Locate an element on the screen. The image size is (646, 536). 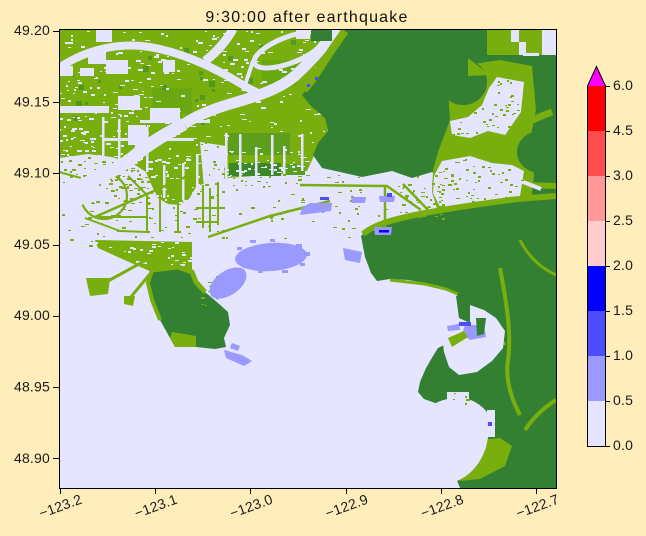
svg-text: 0.5 is located at coordinates (623, 400).